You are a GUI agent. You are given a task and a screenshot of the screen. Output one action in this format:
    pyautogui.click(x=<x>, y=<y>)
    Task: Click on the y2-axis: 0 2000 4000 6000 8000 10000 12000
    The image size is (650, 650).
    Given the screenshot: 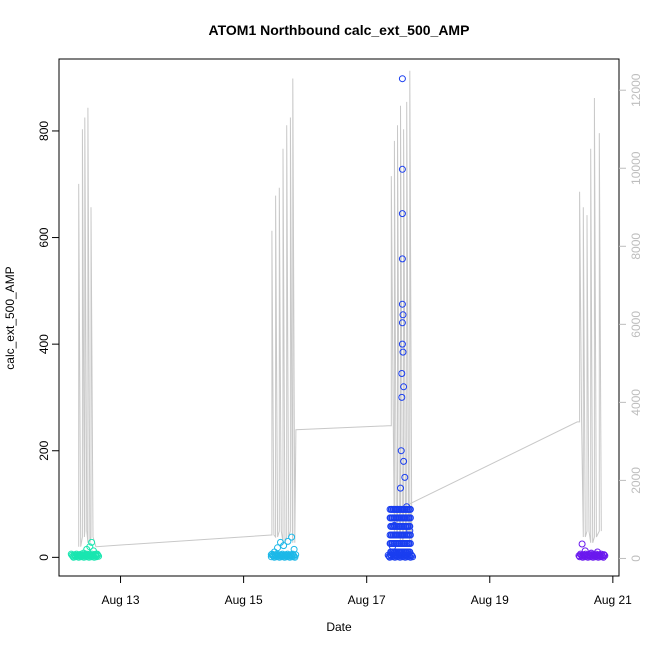 What is the action you would take?
    pyautogui.click(x=631, y=317)
    